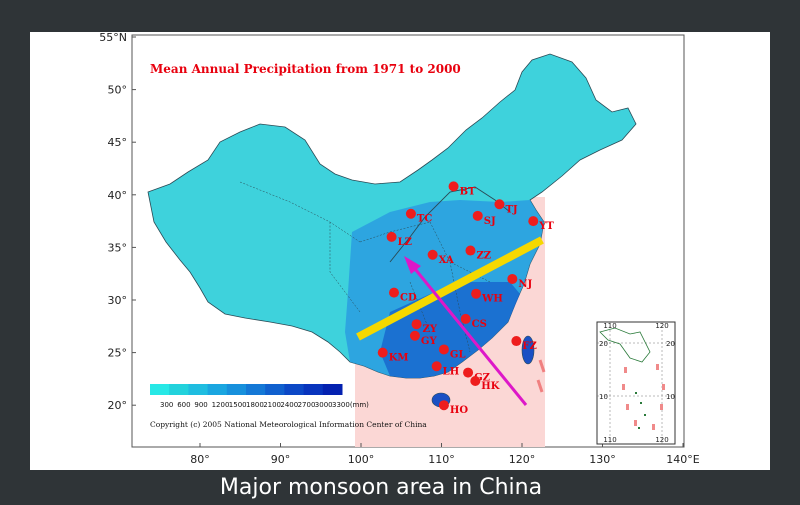  Describe the element at coordinates (118, 247) in the screenshot. I see `y-tick-label: 35°` at that location.